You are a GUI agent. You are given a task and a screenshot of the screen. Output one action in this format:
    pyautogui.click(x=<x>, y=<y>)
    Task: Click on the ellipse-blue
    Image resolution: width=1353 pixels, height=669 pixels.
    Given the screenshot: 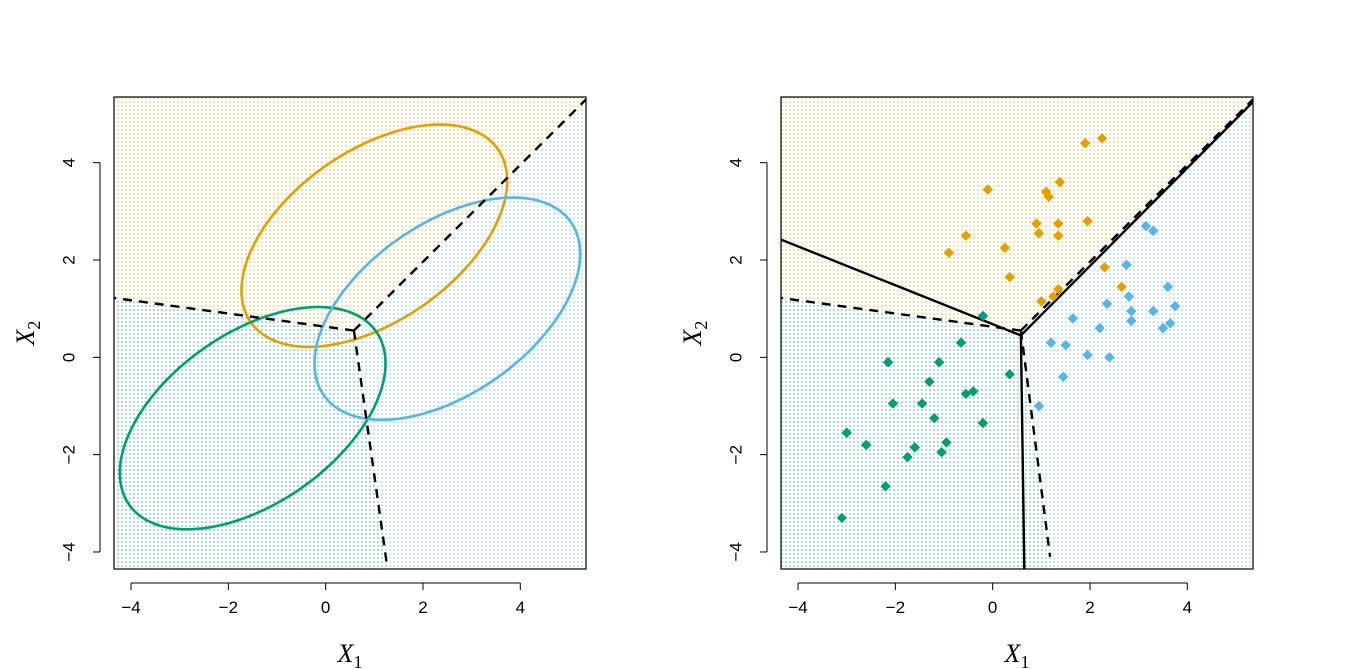 What is the action you would take?
    pyautogui.click(x=447, y=309)
    